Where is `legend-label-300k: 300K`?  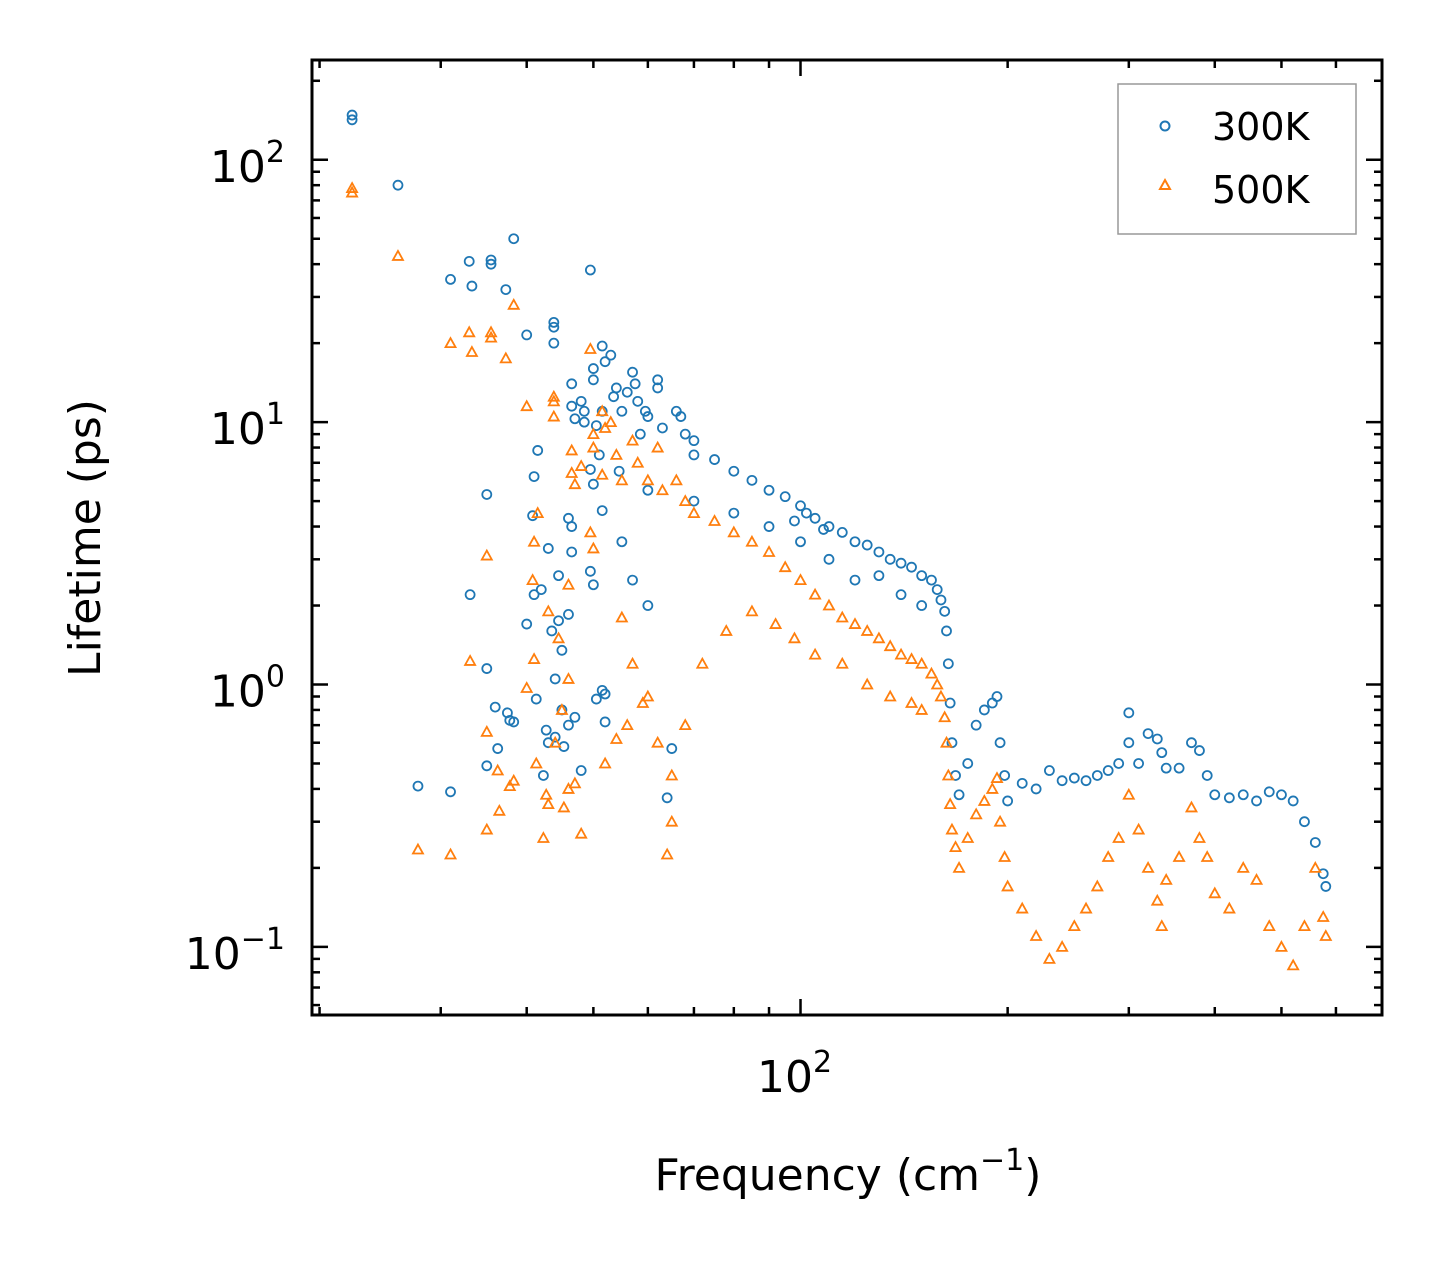
legend-label-300k: 300K is located at coordinates (1261, 127).